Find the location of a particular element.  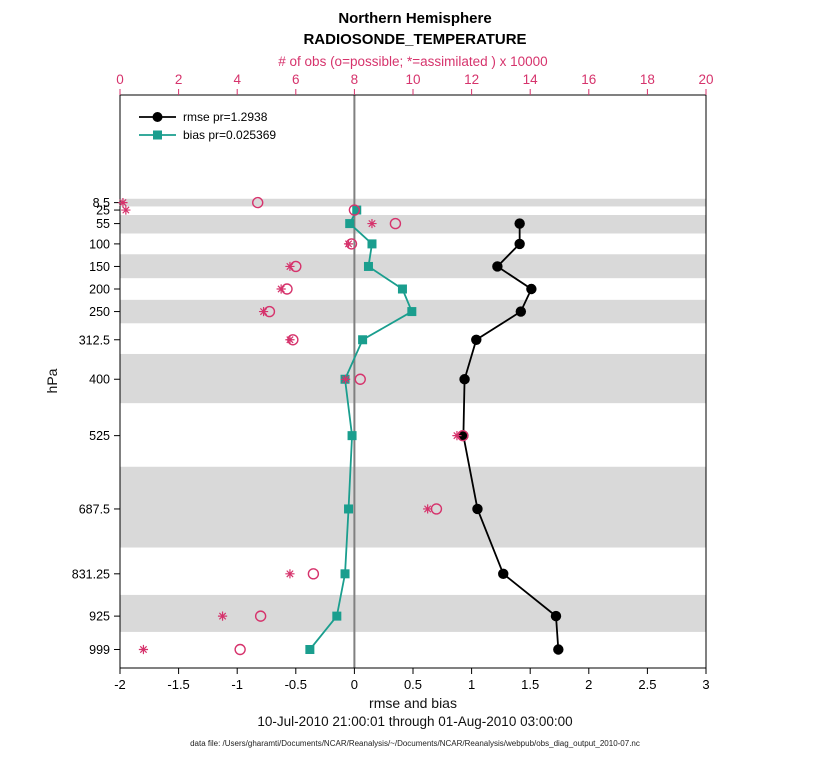

y-tick-label: 100 is located at coordinates (99, 244).